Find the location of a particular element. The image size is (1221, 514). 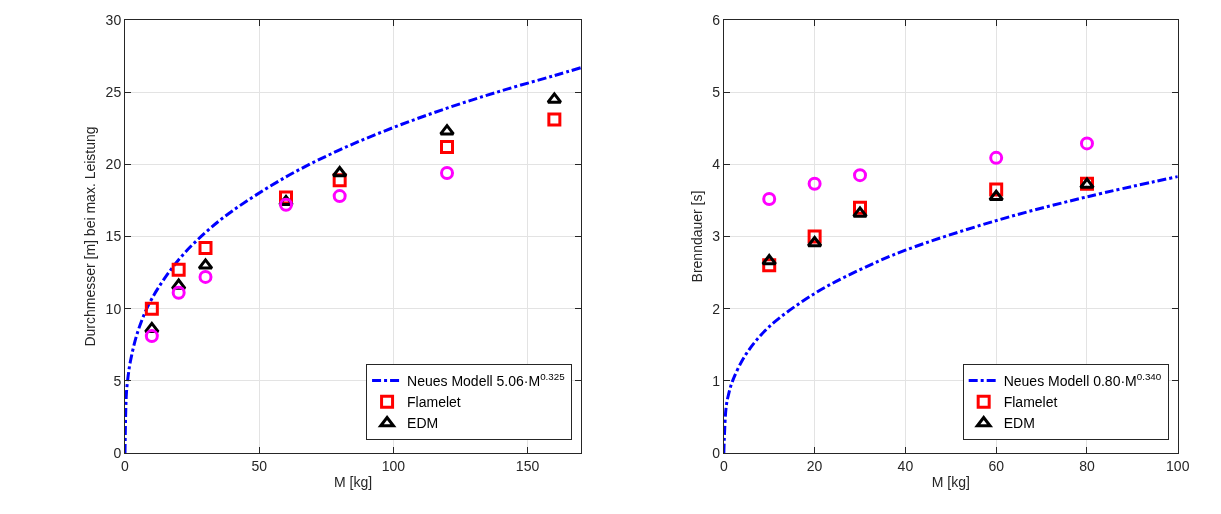

x-tick-label: 80 is located at coordinates (1087, 465).